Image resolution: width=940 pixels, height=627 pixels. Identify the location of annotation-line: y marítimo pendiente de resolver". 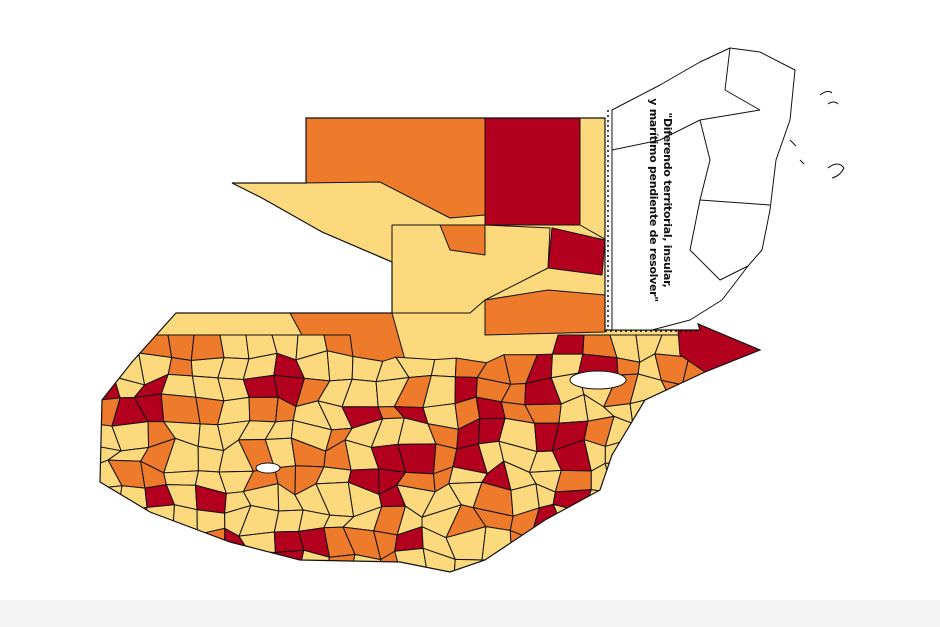
(653, 199).